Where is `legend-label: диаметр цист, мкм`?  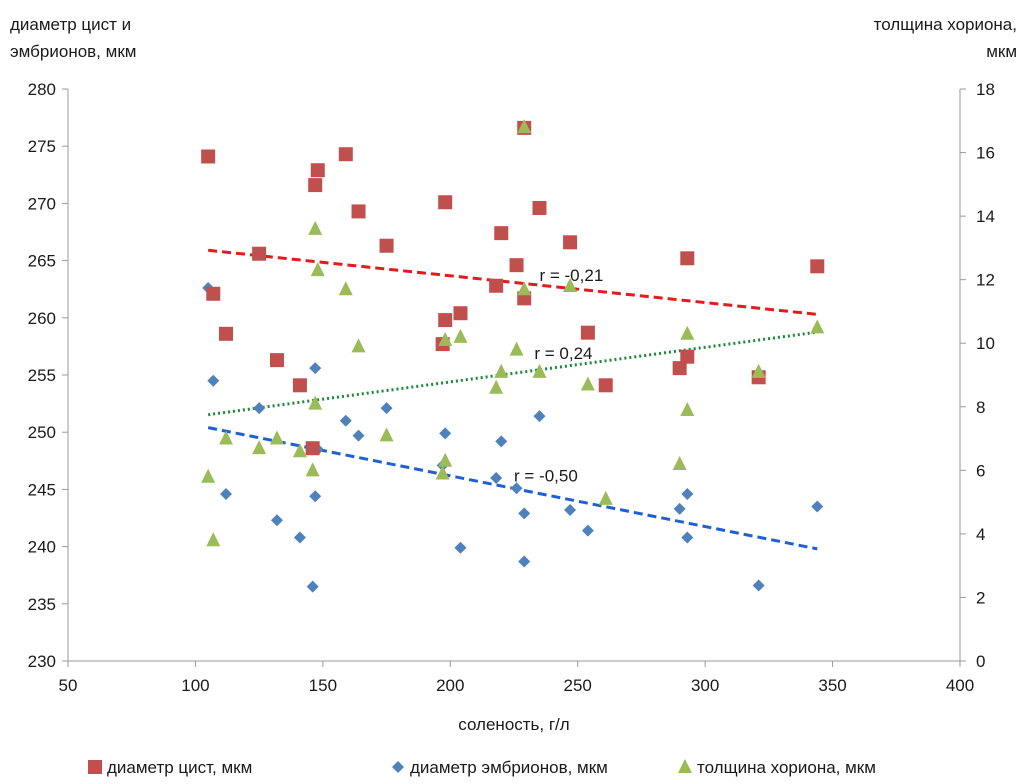
legend-label: диаметр цист, мкм is located at coordinates (179, 767).